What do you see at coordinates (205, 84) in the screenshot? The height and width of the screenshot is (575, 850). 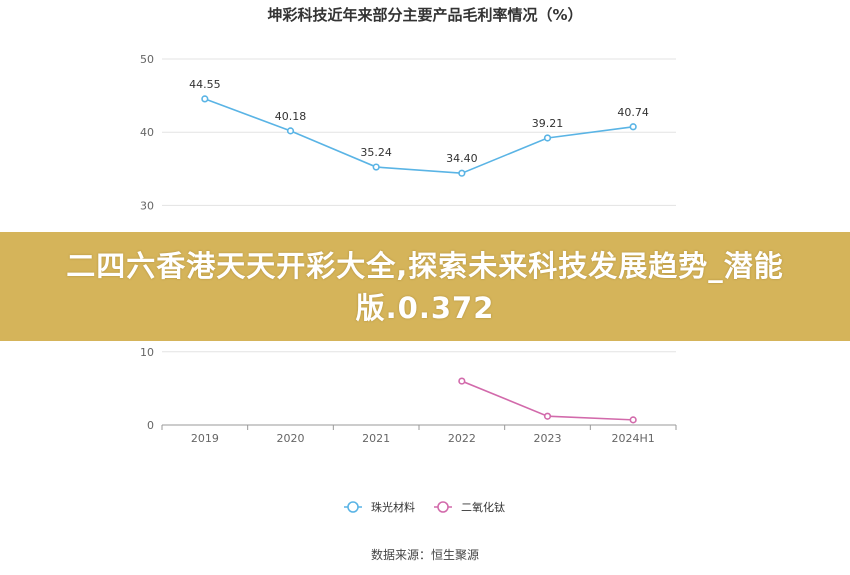 I see `data-label: 44.55` at bounding box center [205, 84].